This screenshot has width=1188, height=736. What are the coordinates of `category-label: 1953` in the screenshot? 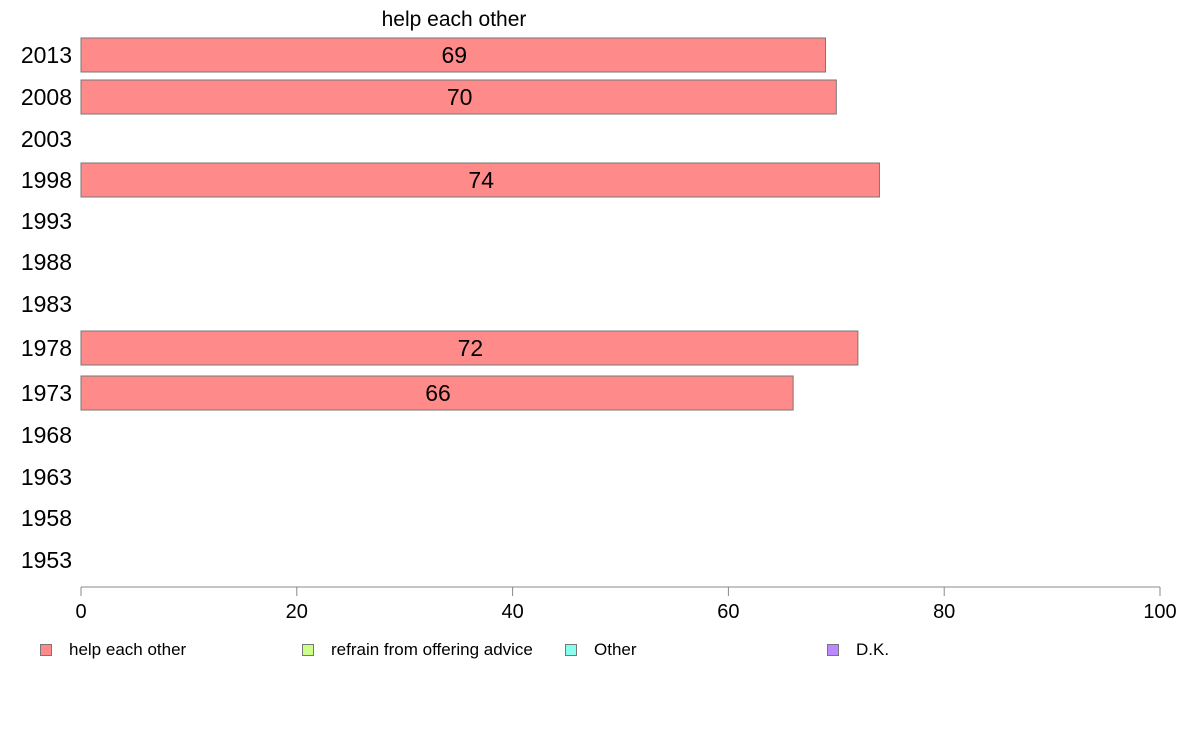 It's located at (46, 560).